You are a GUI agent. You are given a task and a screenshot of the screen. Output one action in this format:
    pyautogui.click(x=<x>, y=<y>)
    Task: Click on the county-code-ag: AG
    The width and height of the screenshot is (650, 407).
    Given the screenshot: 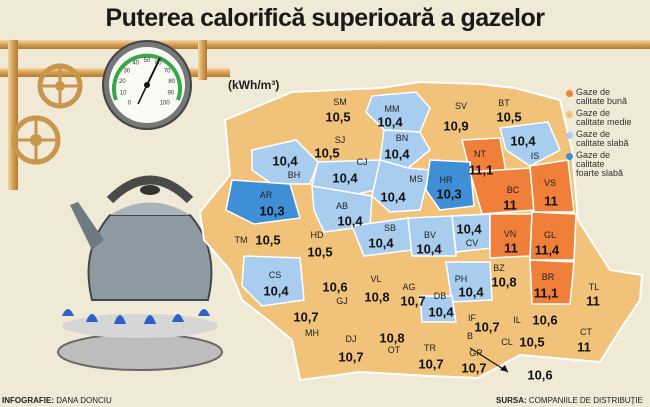 What is the action you would take?
    pyautogui.click(x=409, y=287)
    